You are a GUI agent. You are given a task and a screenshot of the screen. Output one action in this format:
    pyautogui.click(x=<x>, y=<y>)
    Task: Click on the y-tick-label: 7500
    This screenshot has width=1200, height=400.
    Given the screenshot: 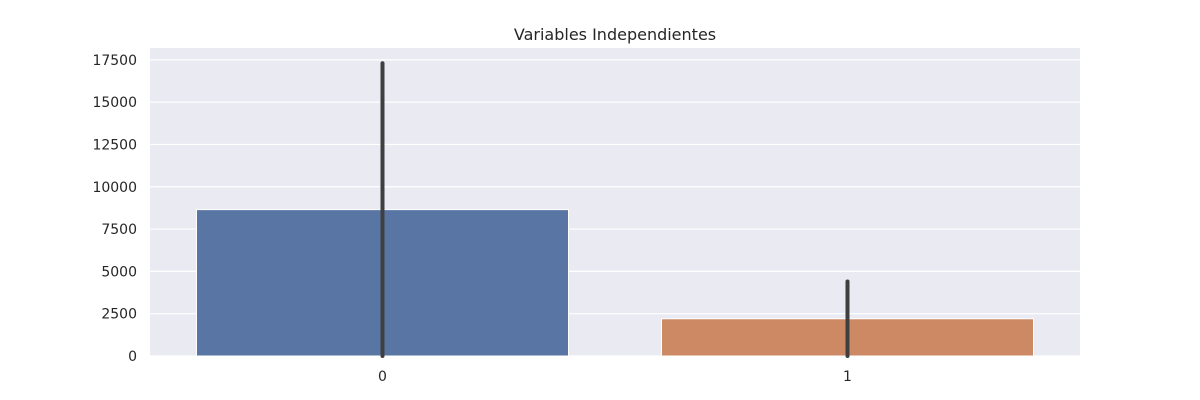 What is the action you would take?
    pyautogui.click(x=119, y=230)
    